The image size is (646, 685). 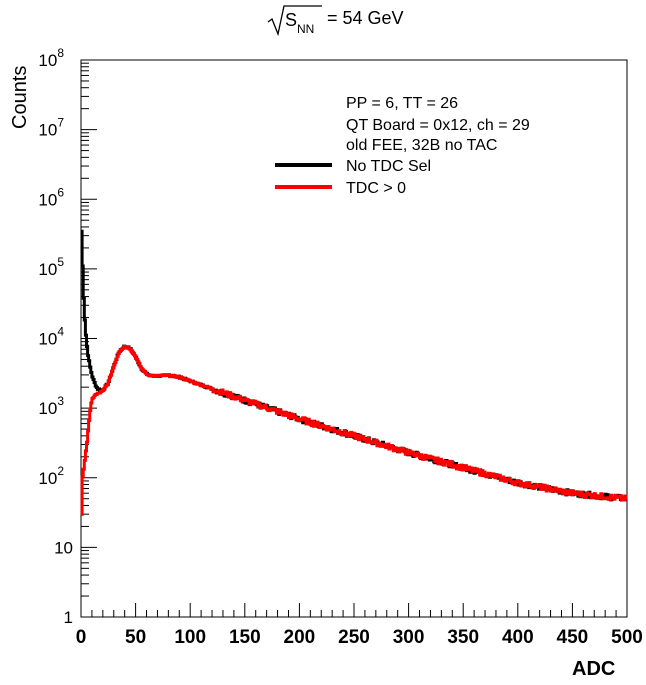 I want to click on x-tick-label: 100, so click(x=190, y=637).